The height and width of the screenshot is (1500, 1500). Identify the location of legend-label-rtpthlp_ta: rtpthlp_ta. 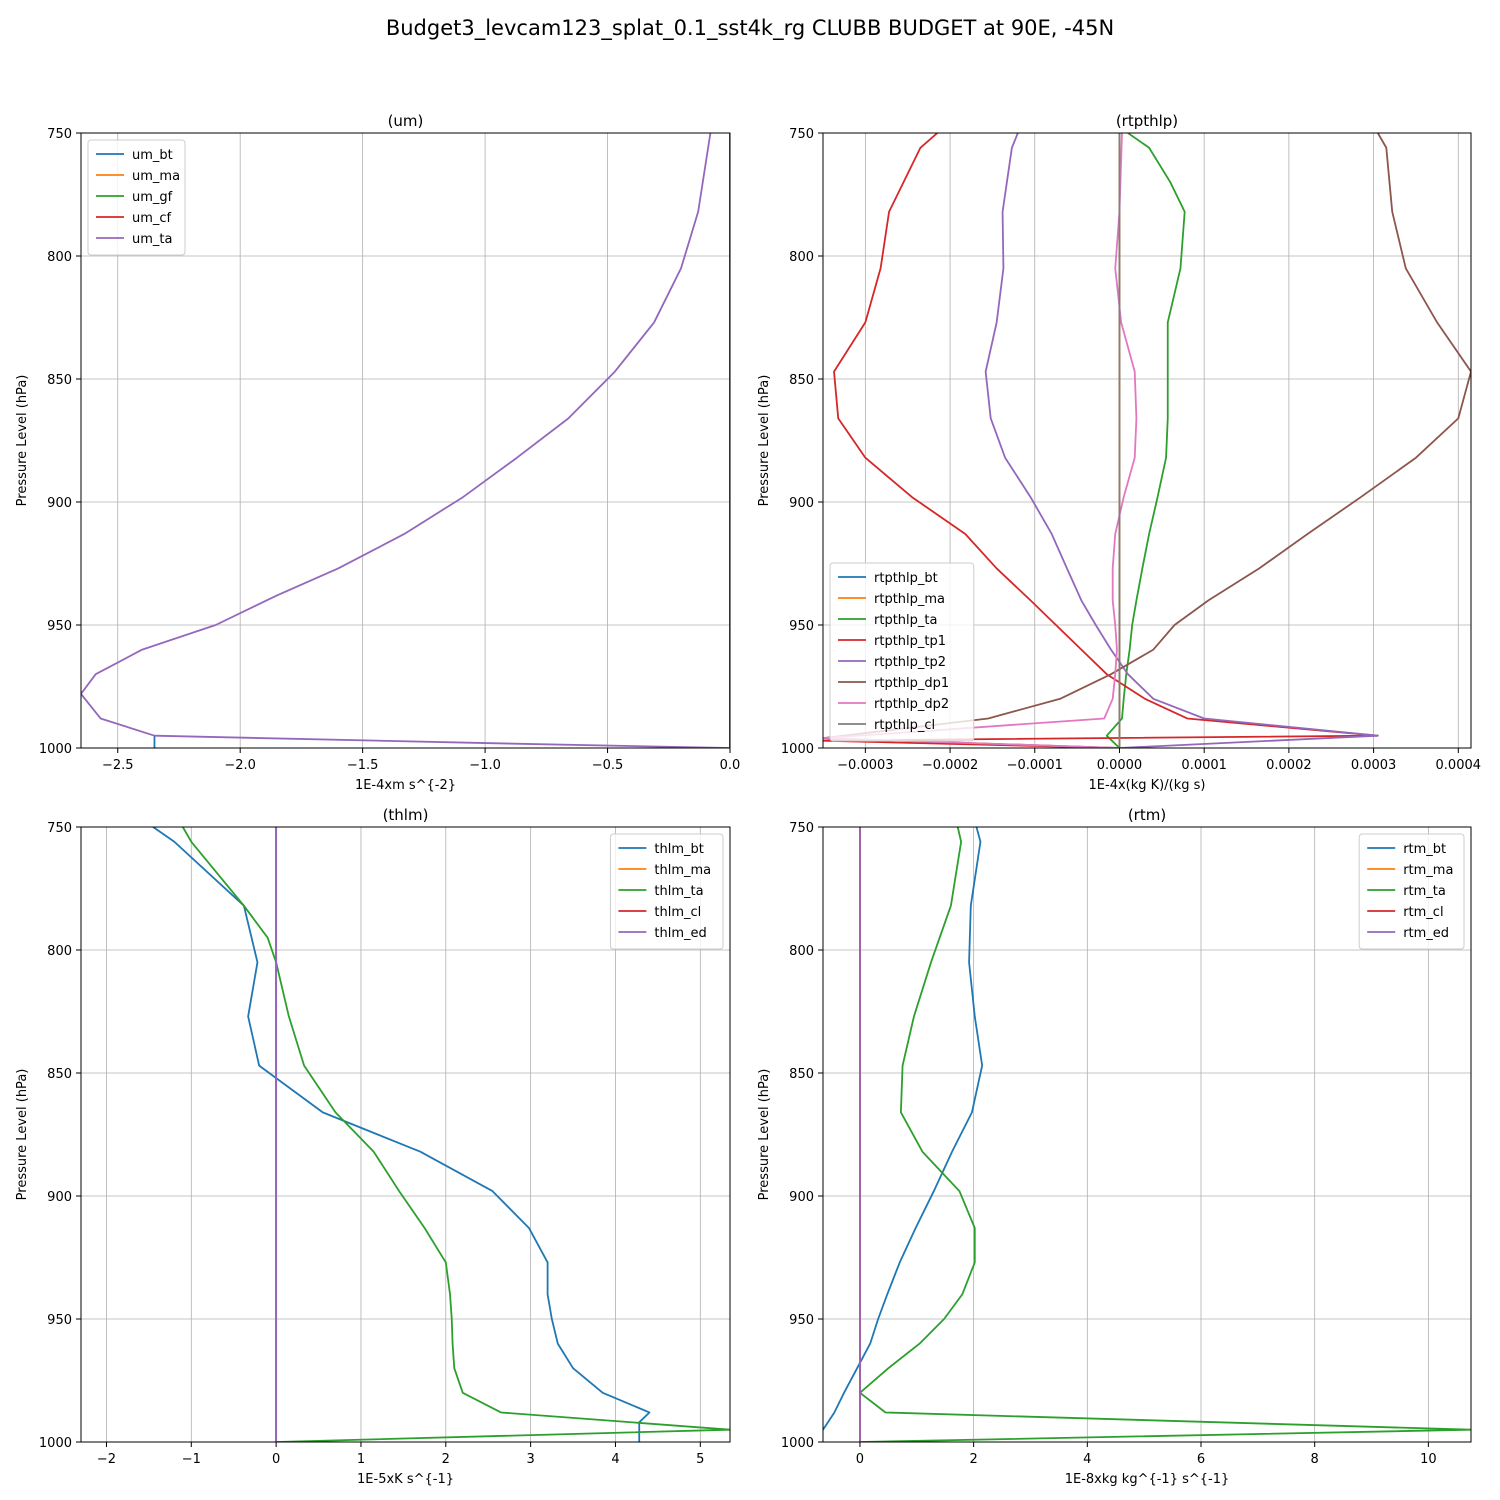
(905, 620).